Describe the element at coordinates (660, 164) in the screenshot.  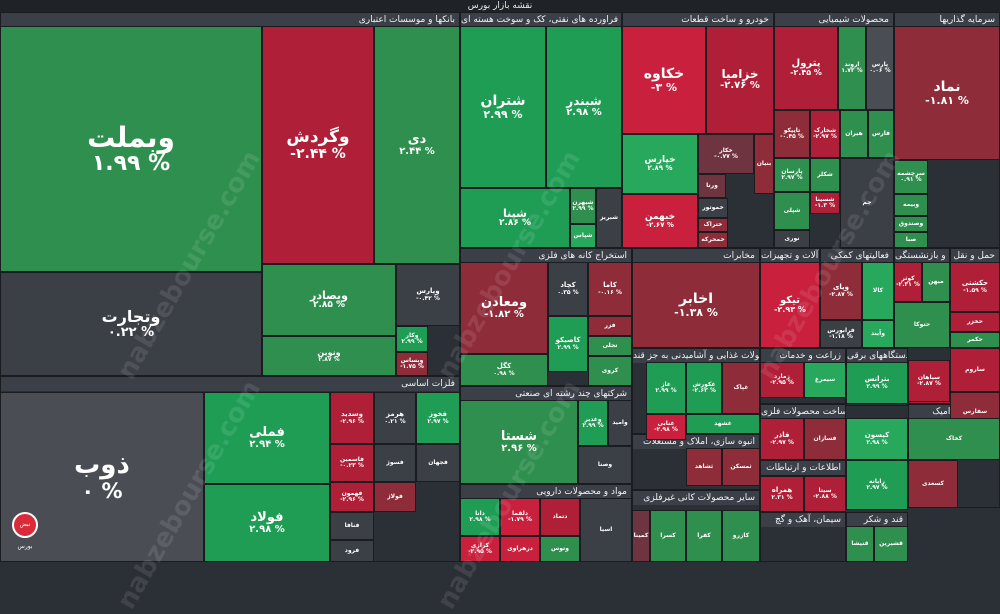
I see `tile-khpars: خپارس ۲.۸۹ %` at that location.